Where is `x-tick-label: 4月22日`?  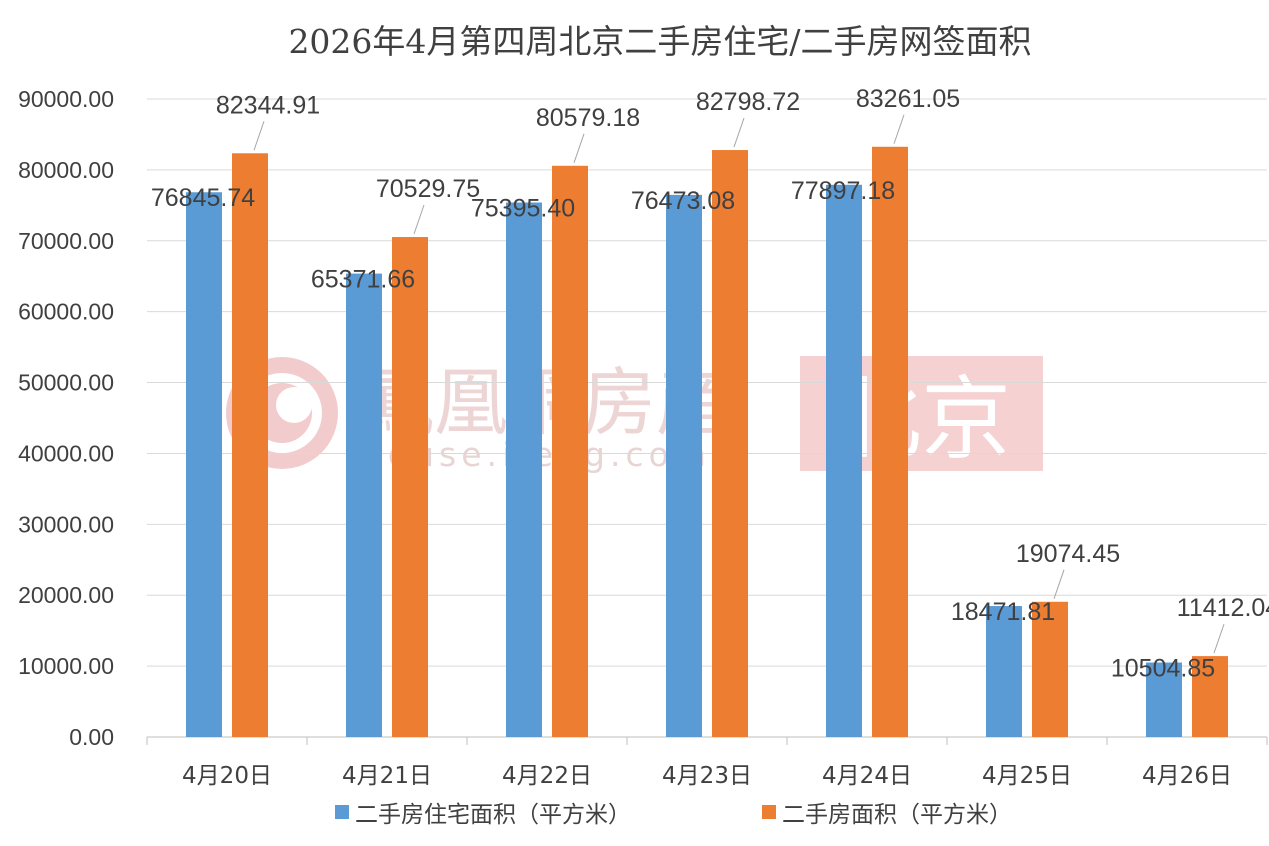 x-tick-label: 4月22日 is located at coordinates (547, 776).